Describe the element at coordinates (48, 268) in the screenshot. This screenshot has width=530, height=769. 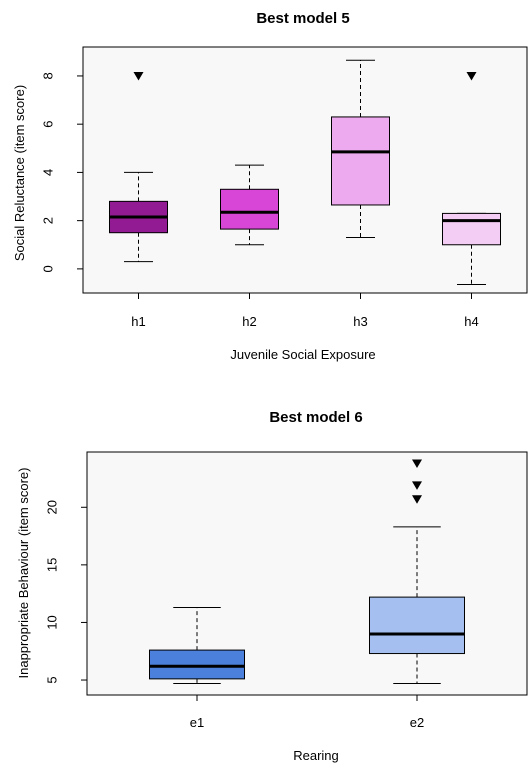
I see `y-tick-label: 0` at that location.